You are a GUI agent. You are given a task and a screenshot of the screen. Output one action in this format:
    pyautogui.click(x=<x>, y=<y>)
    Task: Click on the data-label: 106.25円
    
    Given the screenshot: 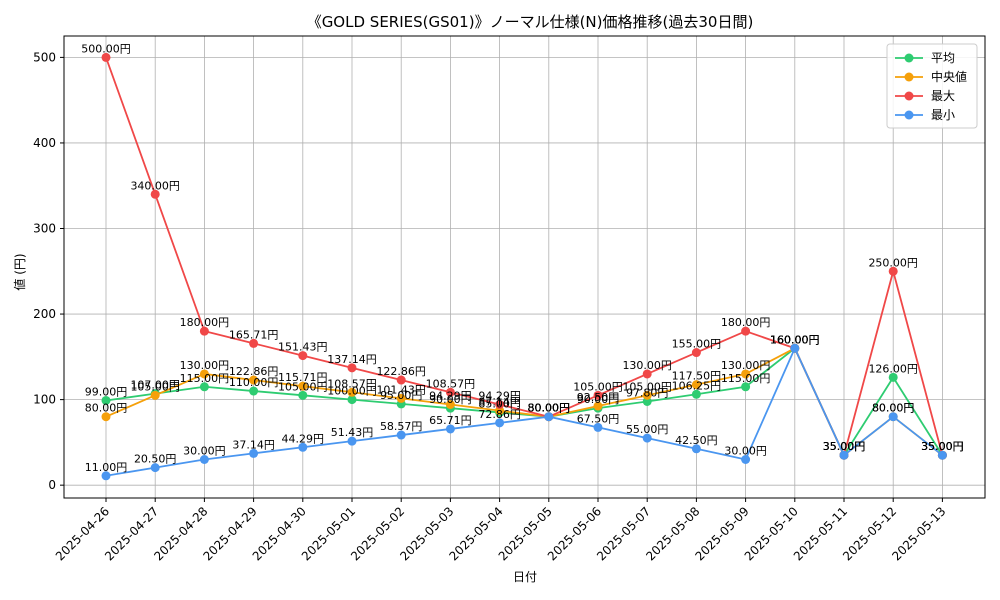 What is the action you would take?
    pyautogui.click(x=697, y=385)
    